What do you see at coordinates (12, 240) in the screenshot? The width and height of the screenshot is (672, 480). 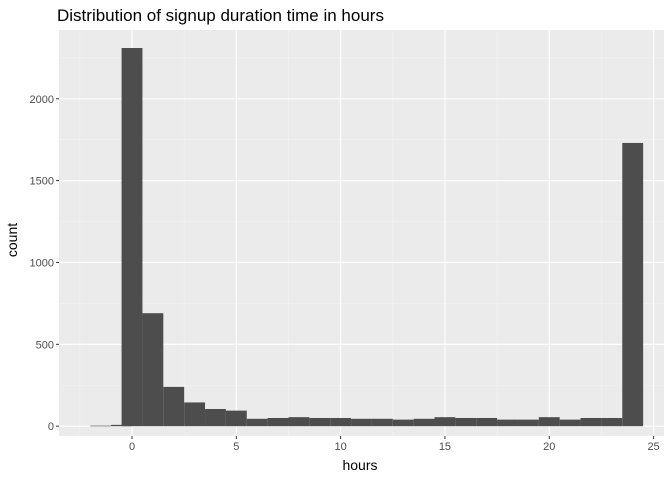 I see `y-axis-title: count` at bounding box center [12, 240].